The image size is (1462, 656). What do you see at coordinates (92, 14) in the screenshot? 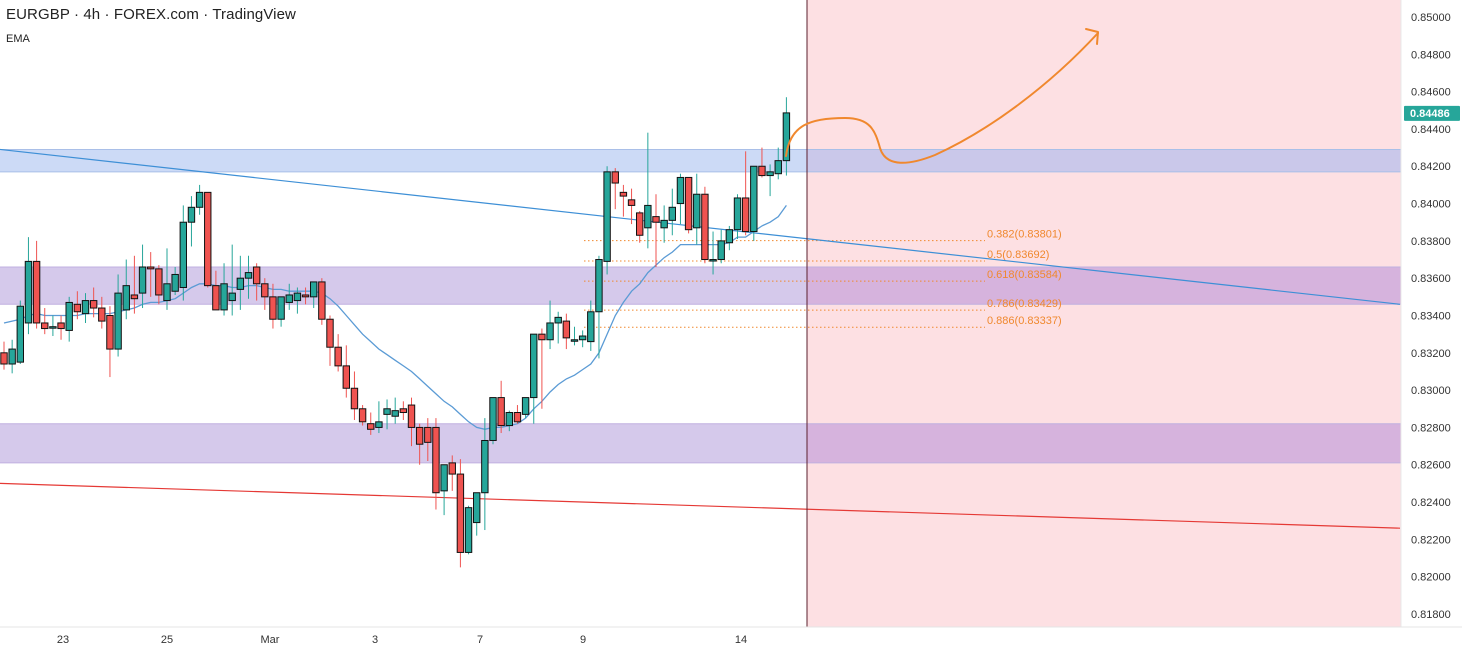
I see `interval: 4h` at bounding box center [92, 14].